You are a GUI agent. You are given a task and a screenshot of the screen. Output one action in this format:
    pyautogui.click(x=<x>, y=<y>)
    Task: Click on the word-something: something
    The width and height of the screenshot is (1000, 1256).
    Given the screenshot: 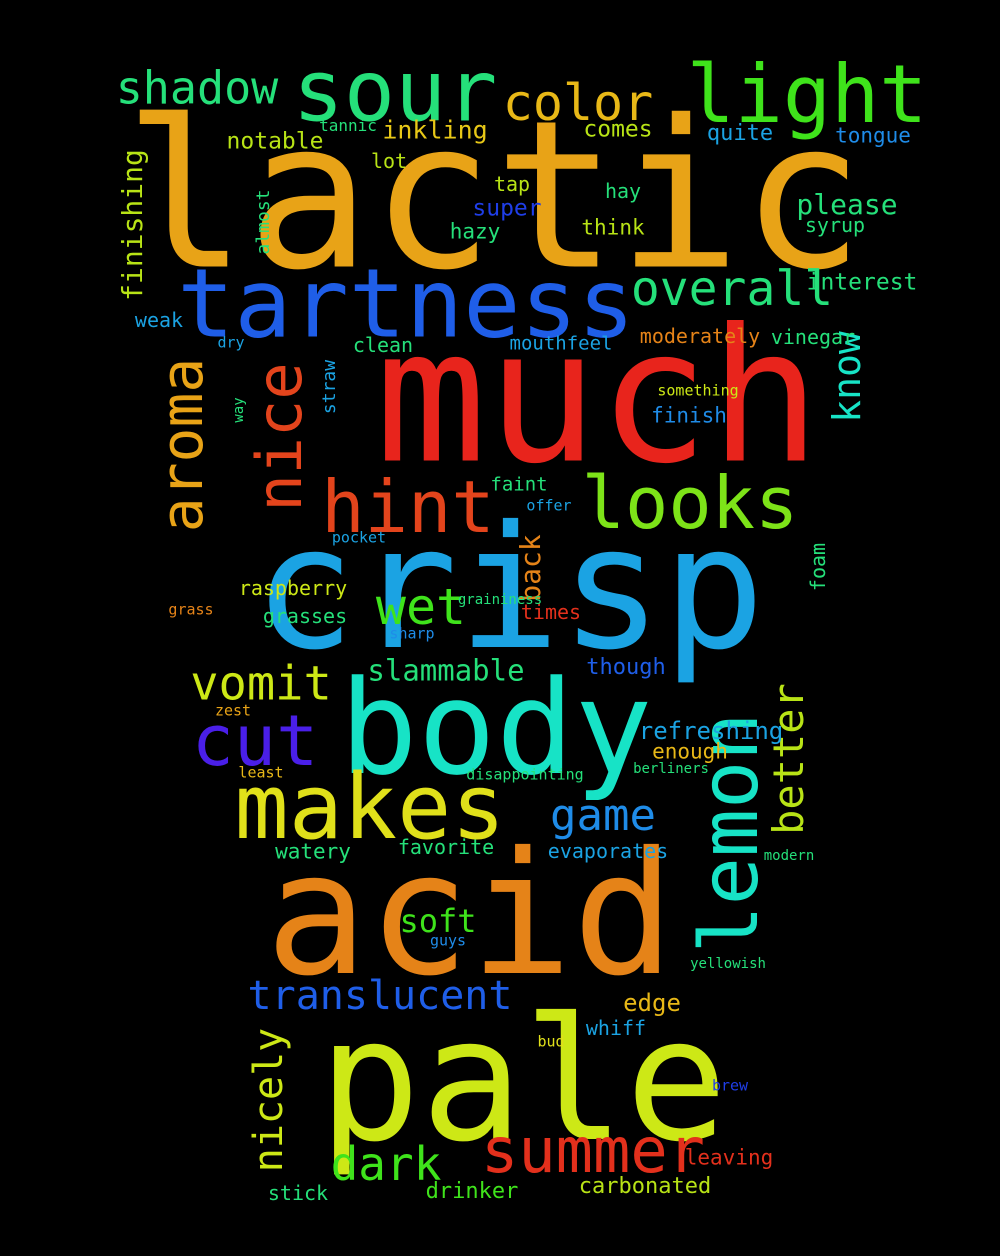 What is the action you would take?
    pyautogui.click(x=698, y=390)
    